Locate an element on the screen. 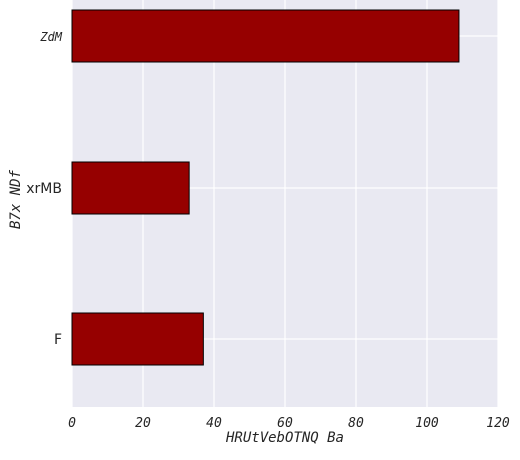 The height and width of the screenshot is (460, 520). x-tick-label-20: 20 is located at coordinates (143, 423).